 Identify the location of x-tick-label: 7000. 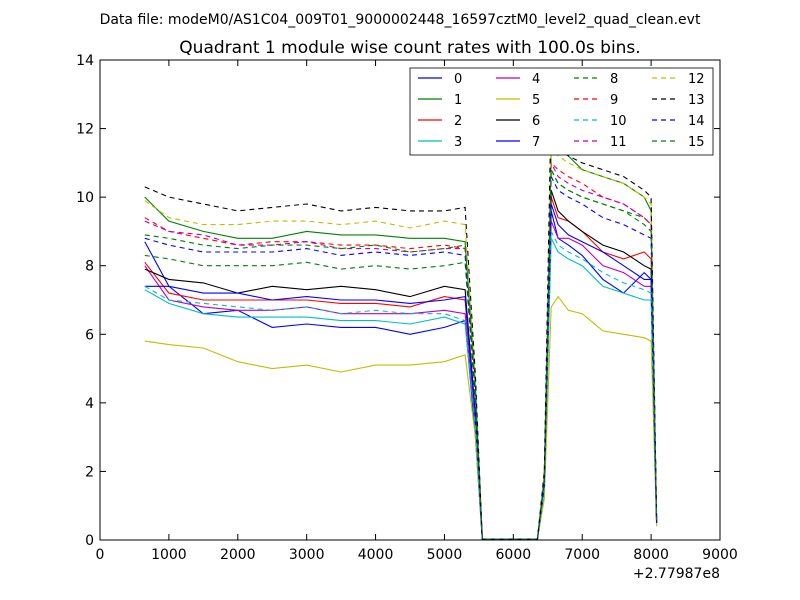
(582, 555).